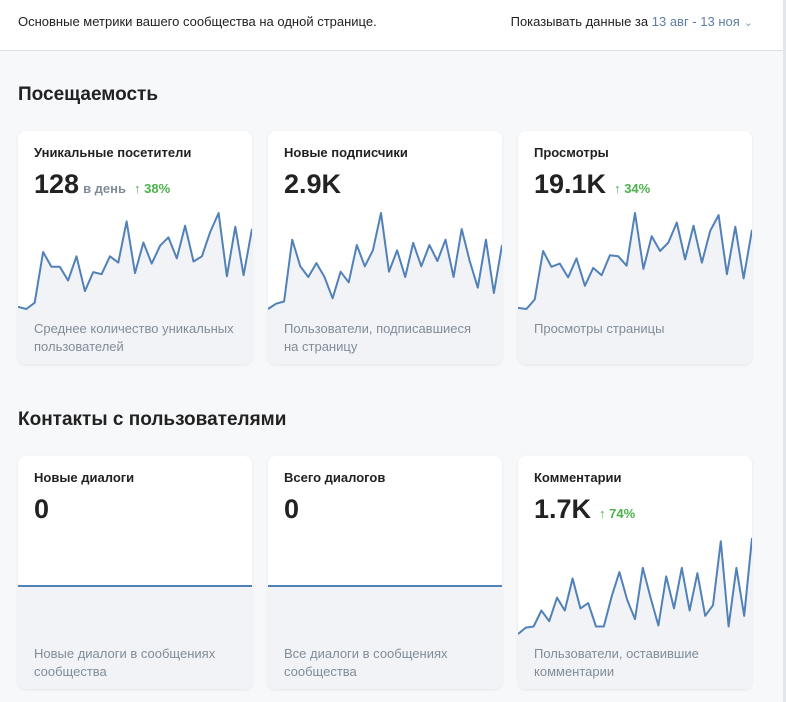 This screenshot has height=702, width=786. I want to click on card-caption: Просмотры страницы, so click(599, 328).